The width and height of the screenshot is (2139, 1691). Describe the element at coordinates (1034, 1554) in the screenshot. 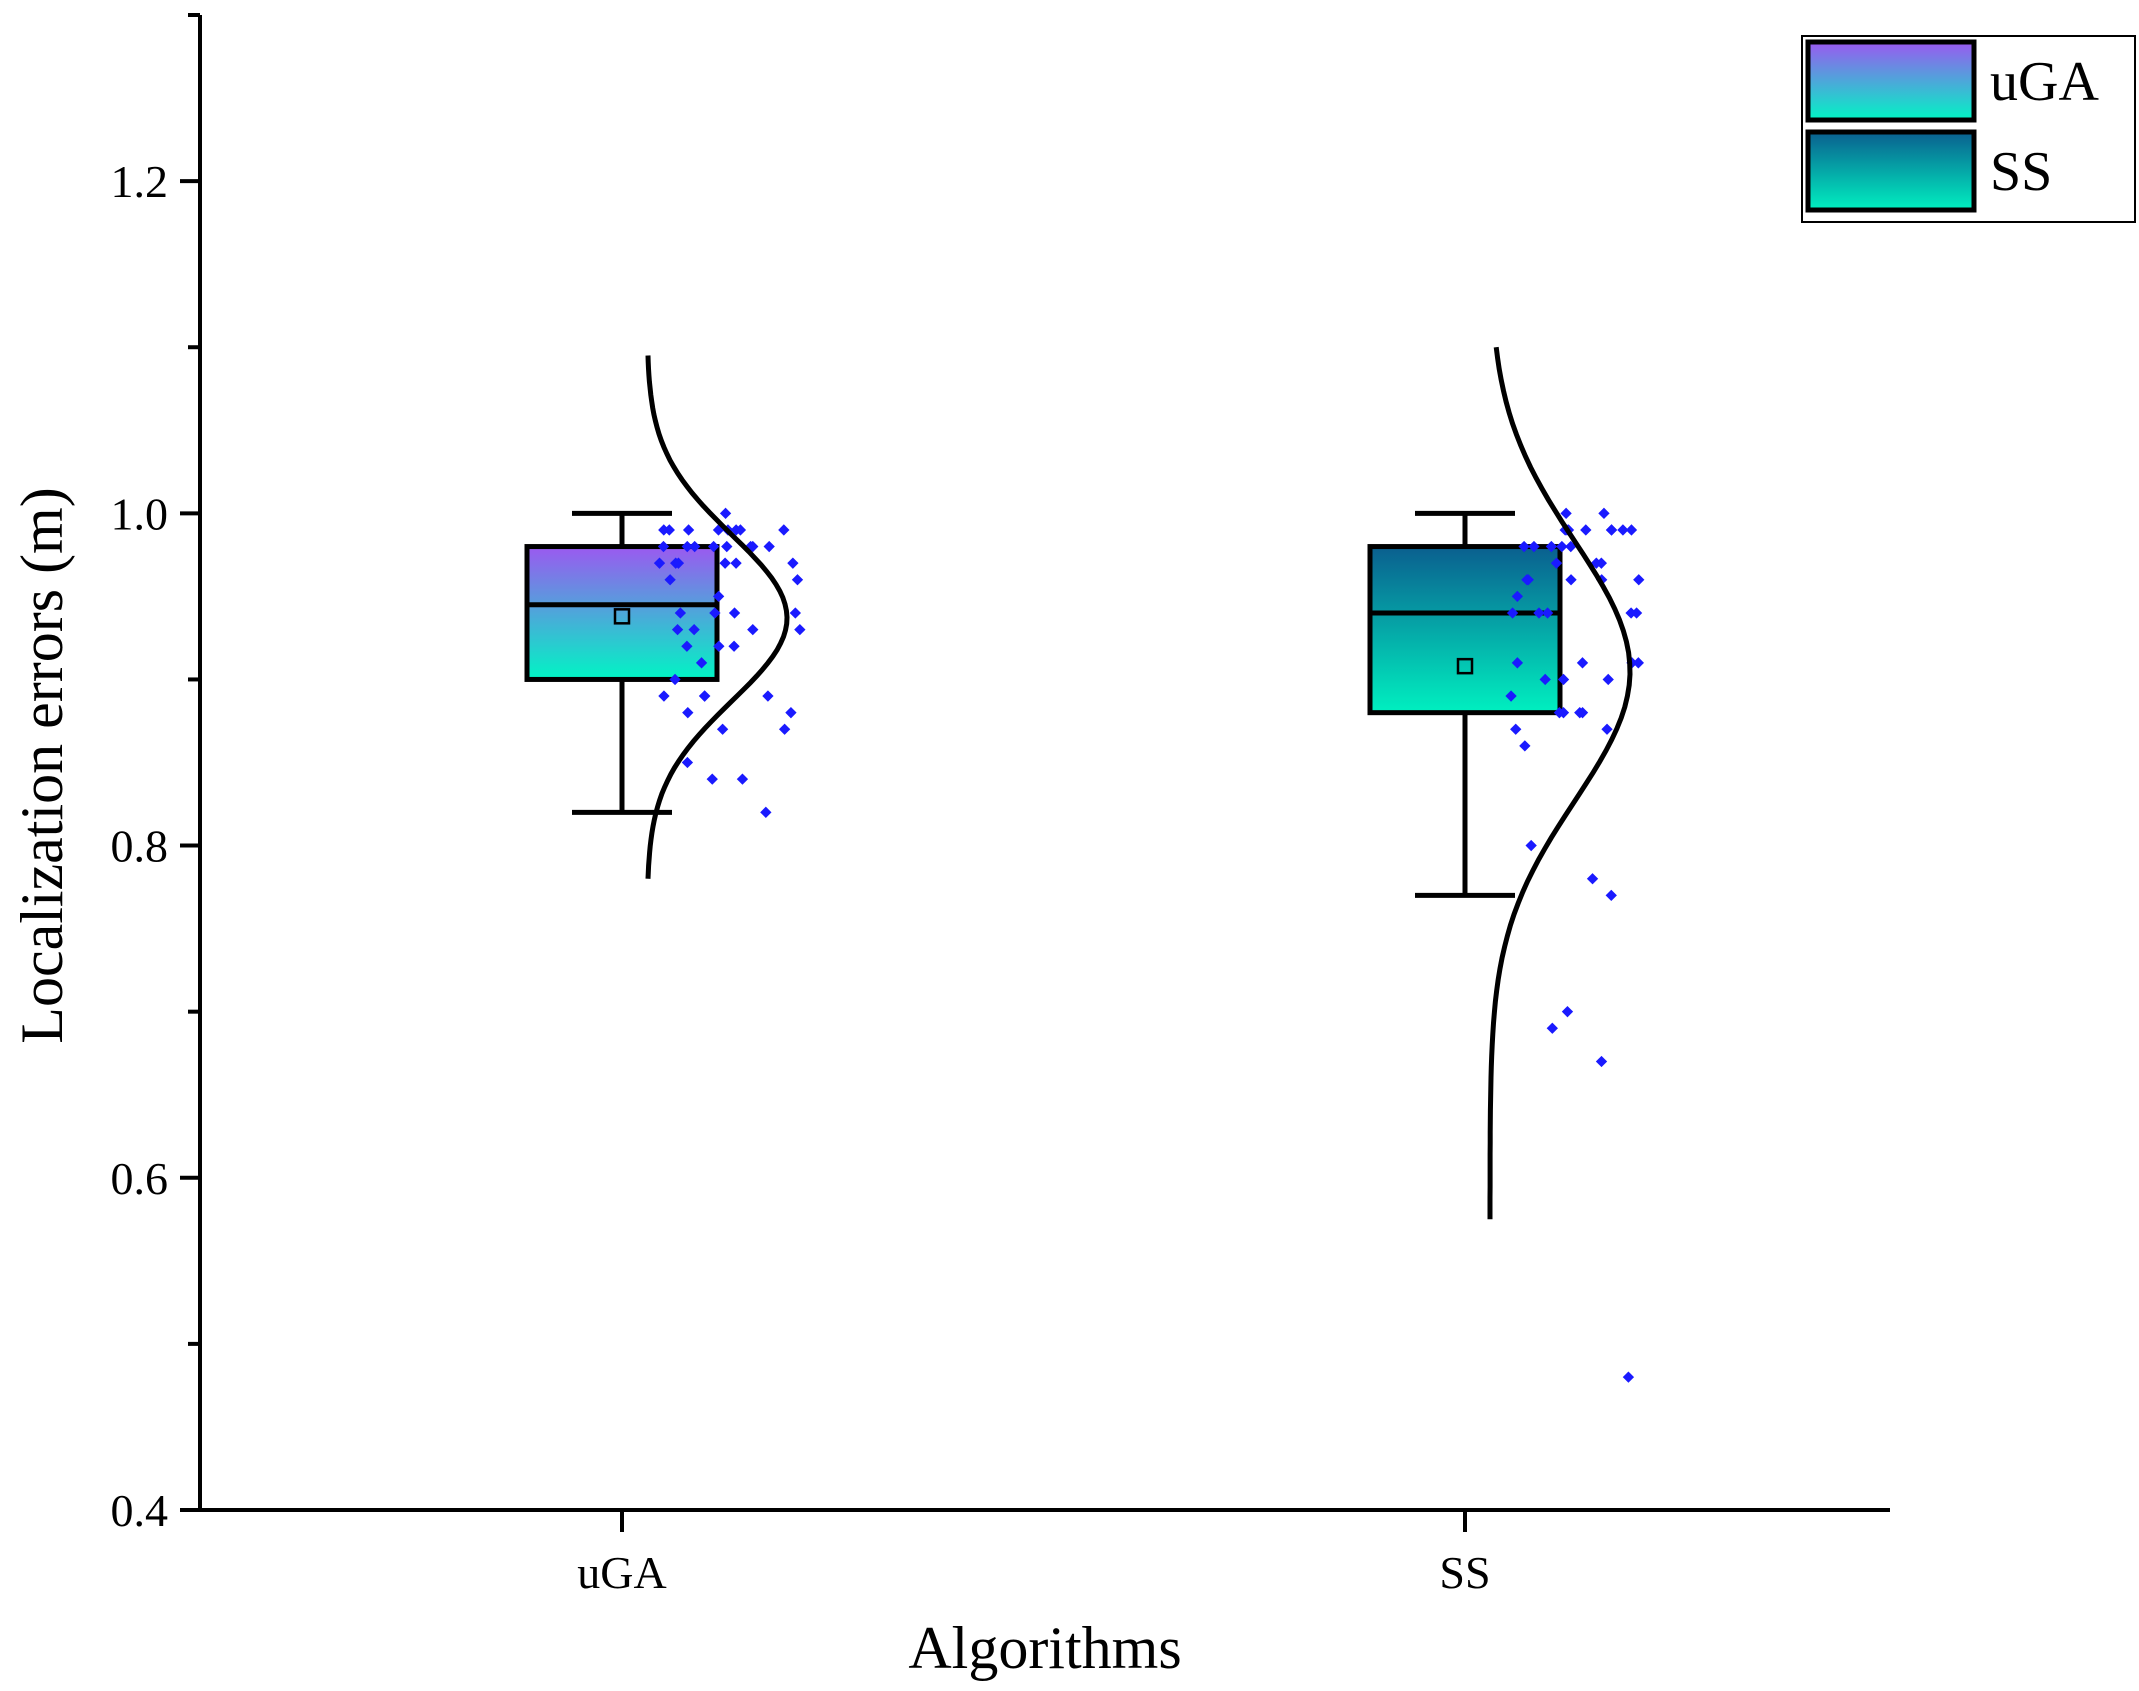

I see `x-axis-ticks: uGA SS` at that location.